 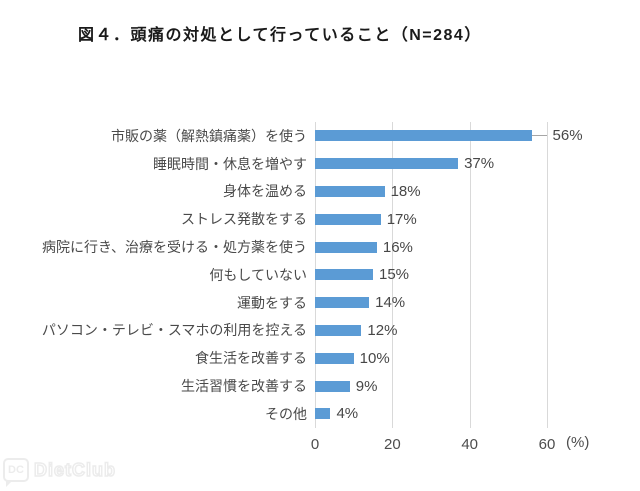 I want to click on label-leader-line, so click(x=539, y=136).